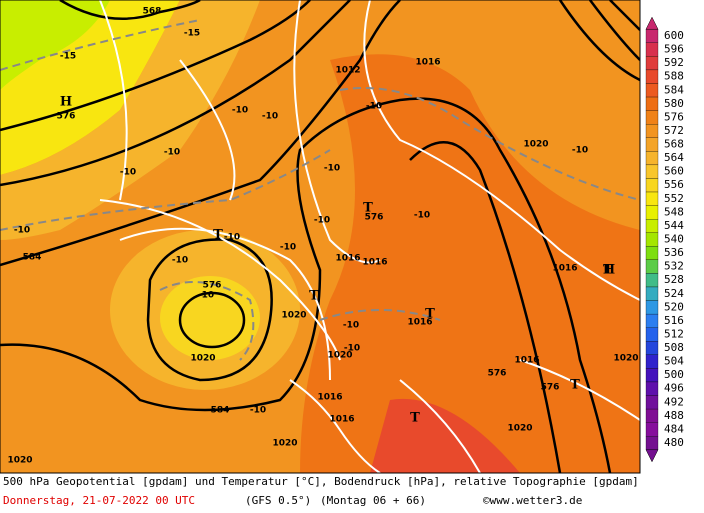 This screenshot has width=704, height=513. I want to click on pressure-center-label: H, so click(66, 102).